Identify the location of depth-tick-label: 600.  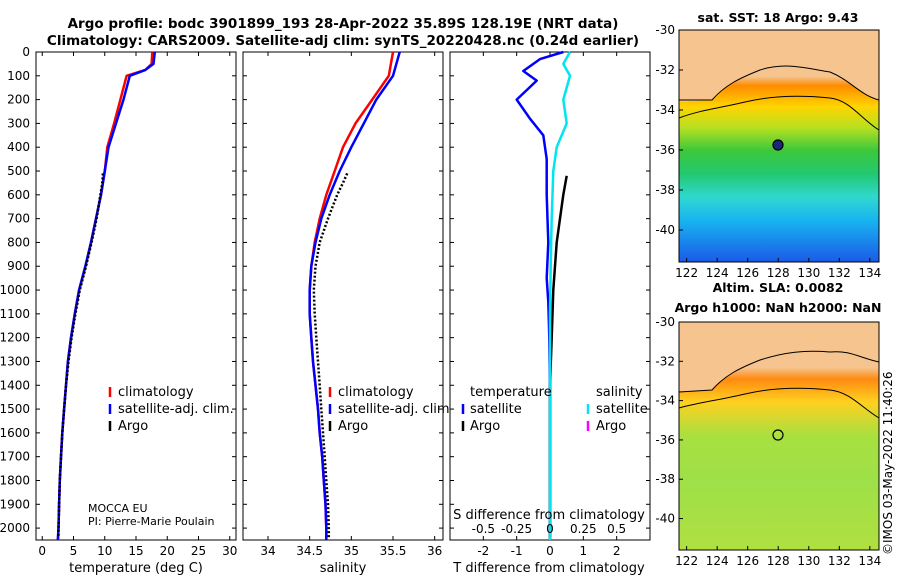
(18, 195).